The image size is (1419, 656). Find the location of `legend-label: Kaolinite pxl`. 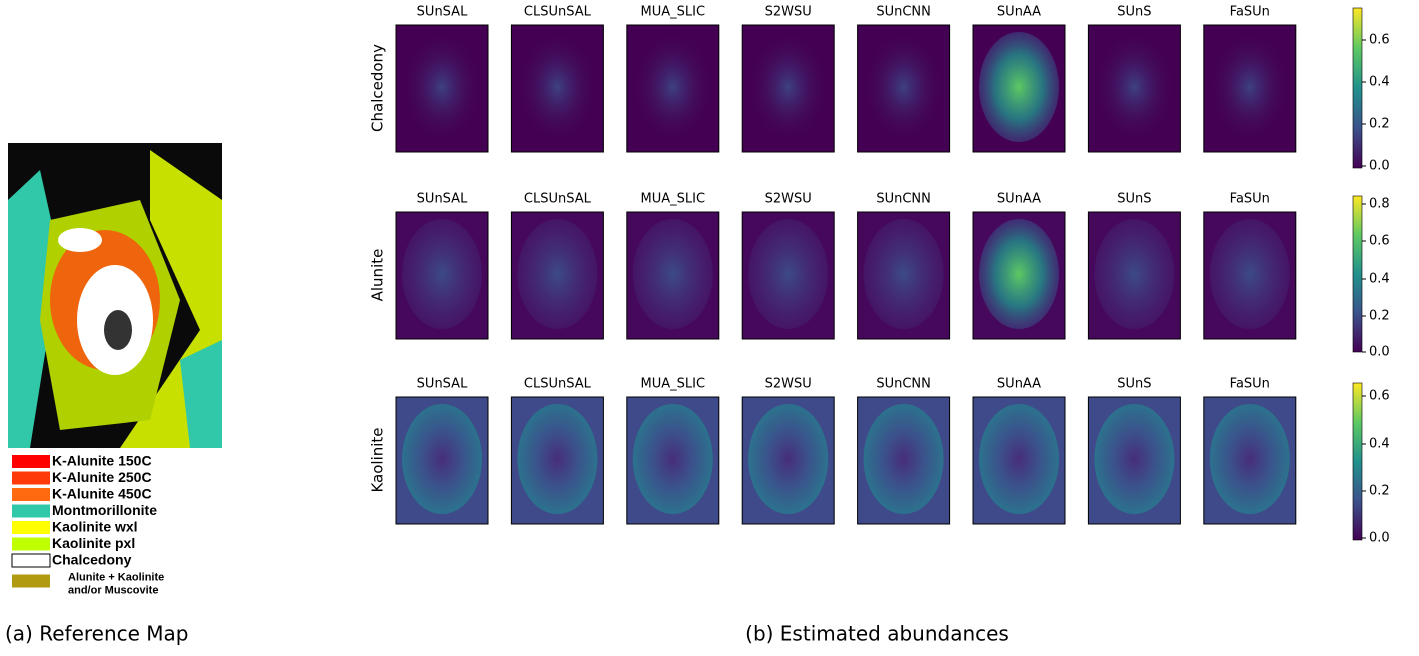

legend-label: Kaolinite pxl is located at coordinates (93, 543).